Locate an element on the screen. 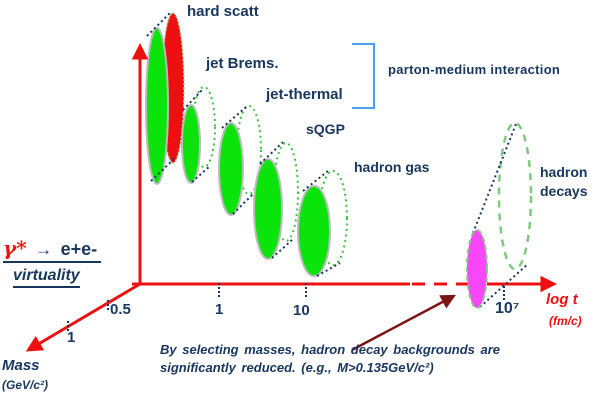 This screenshot has width=600, height=402. sqgp-green-ellipse is located at coordinates (268, 209).